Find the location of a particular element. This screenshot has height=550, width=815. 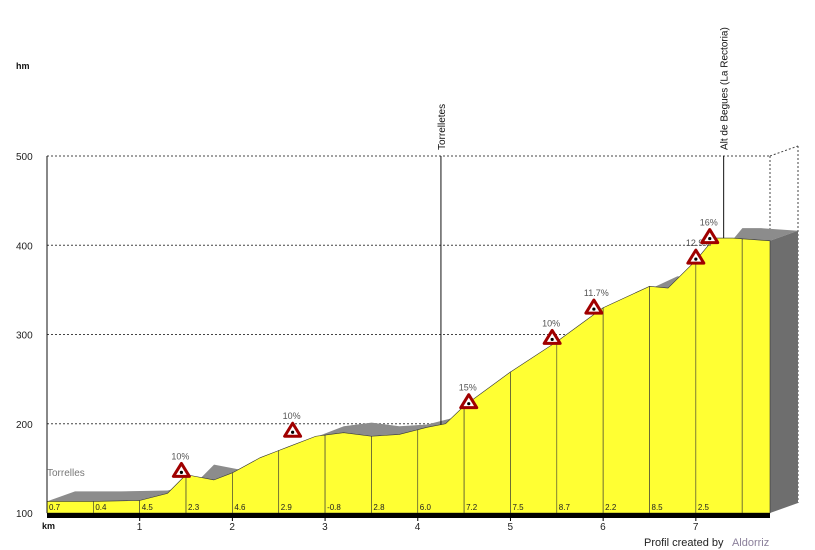

x-tick-label-4: 4 is located at coordinates (418, 527).